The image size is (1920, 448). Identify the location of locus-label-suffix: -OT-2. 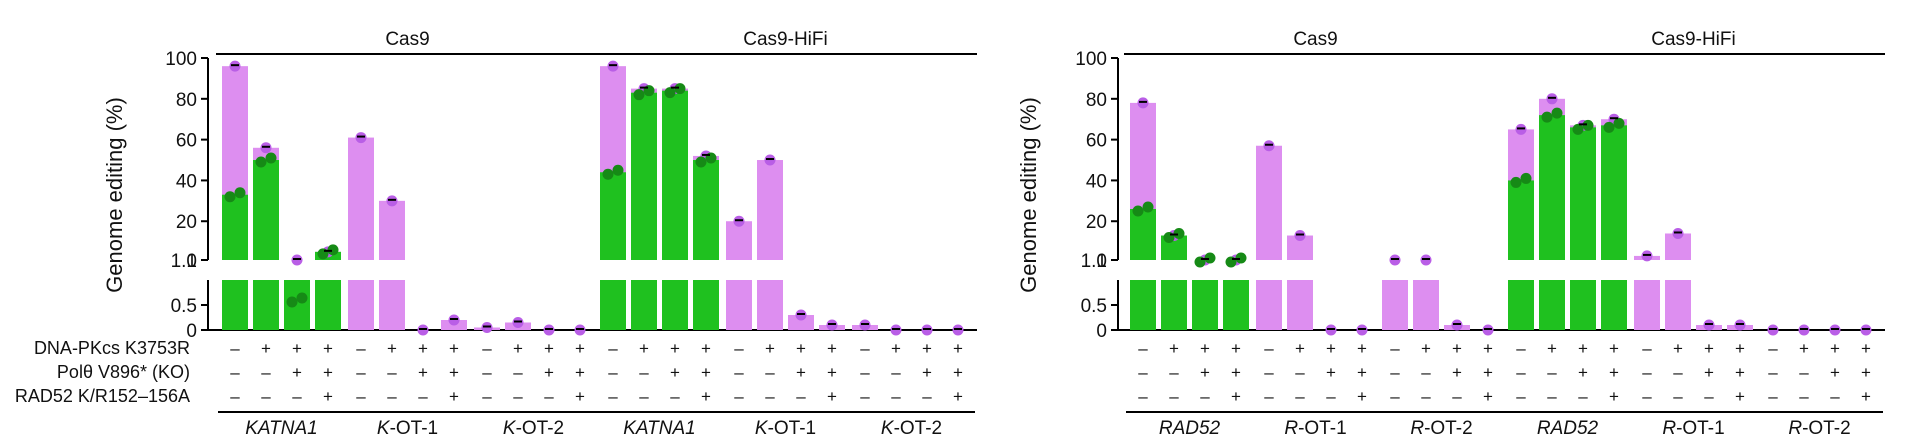
(540, 428).